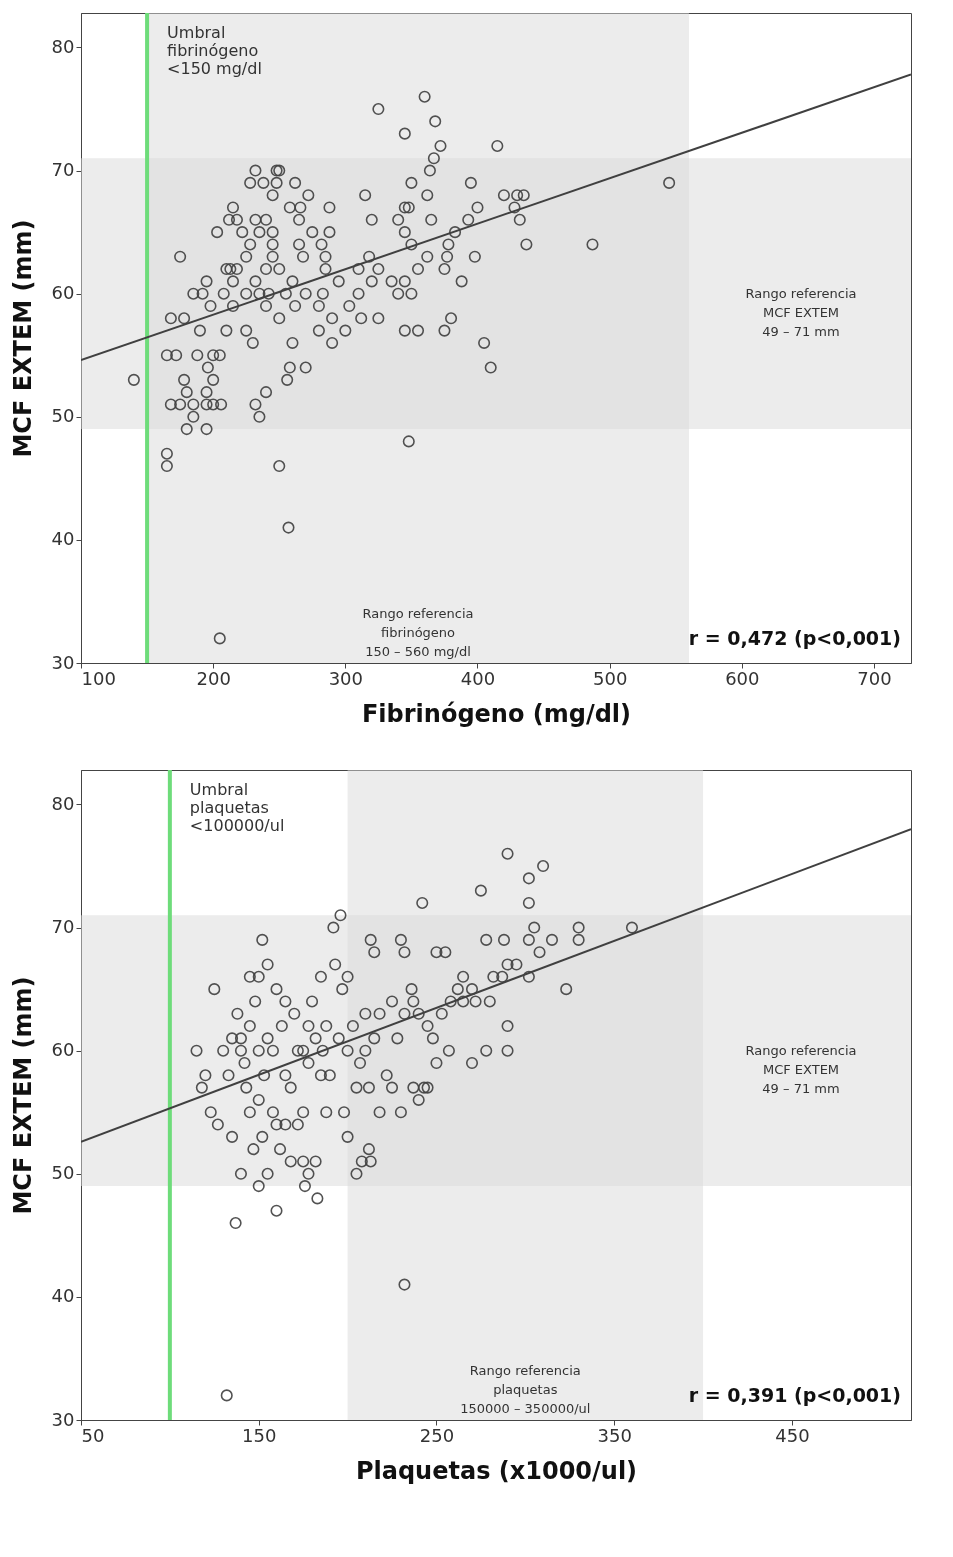 Image resolution: width=953 pixels, height=1557 pixels. Describe the element at coordinates (214, 50) in the screenshot. I see `ref-line-label: Umbral fibrinógeno <150 mg/dl` at that location.